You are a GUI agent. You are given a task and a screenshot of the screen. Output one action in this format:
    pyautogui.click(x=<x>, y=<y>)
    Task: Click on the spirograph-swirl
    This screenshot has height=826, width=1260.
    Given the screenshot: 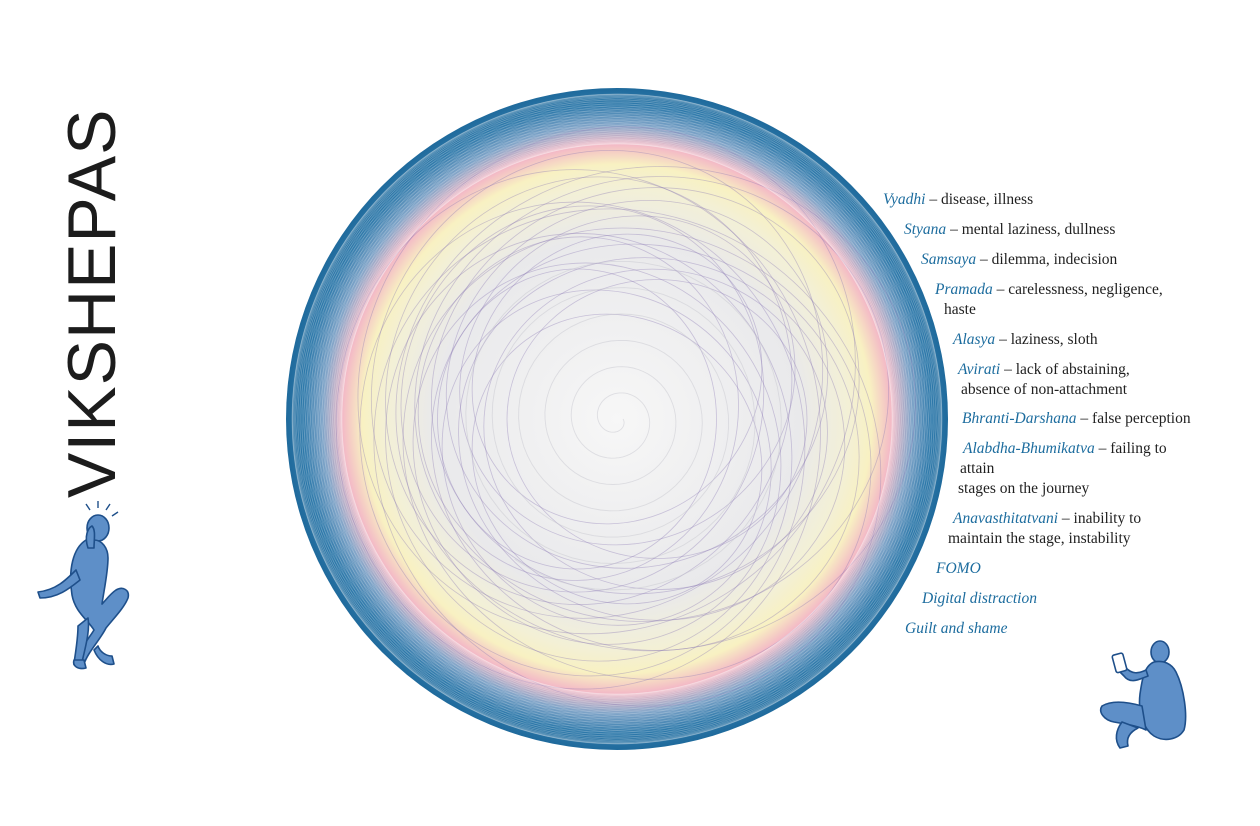 What is the action you would take?
    pyautogui.click(x=623, y=425)
    